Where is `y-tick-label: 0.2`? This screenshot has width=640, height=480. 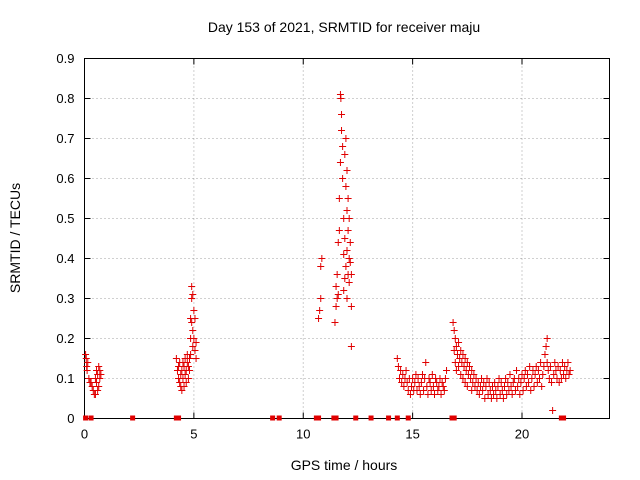
y-tick-label: 0.2 is located at coordinates (65, 338).